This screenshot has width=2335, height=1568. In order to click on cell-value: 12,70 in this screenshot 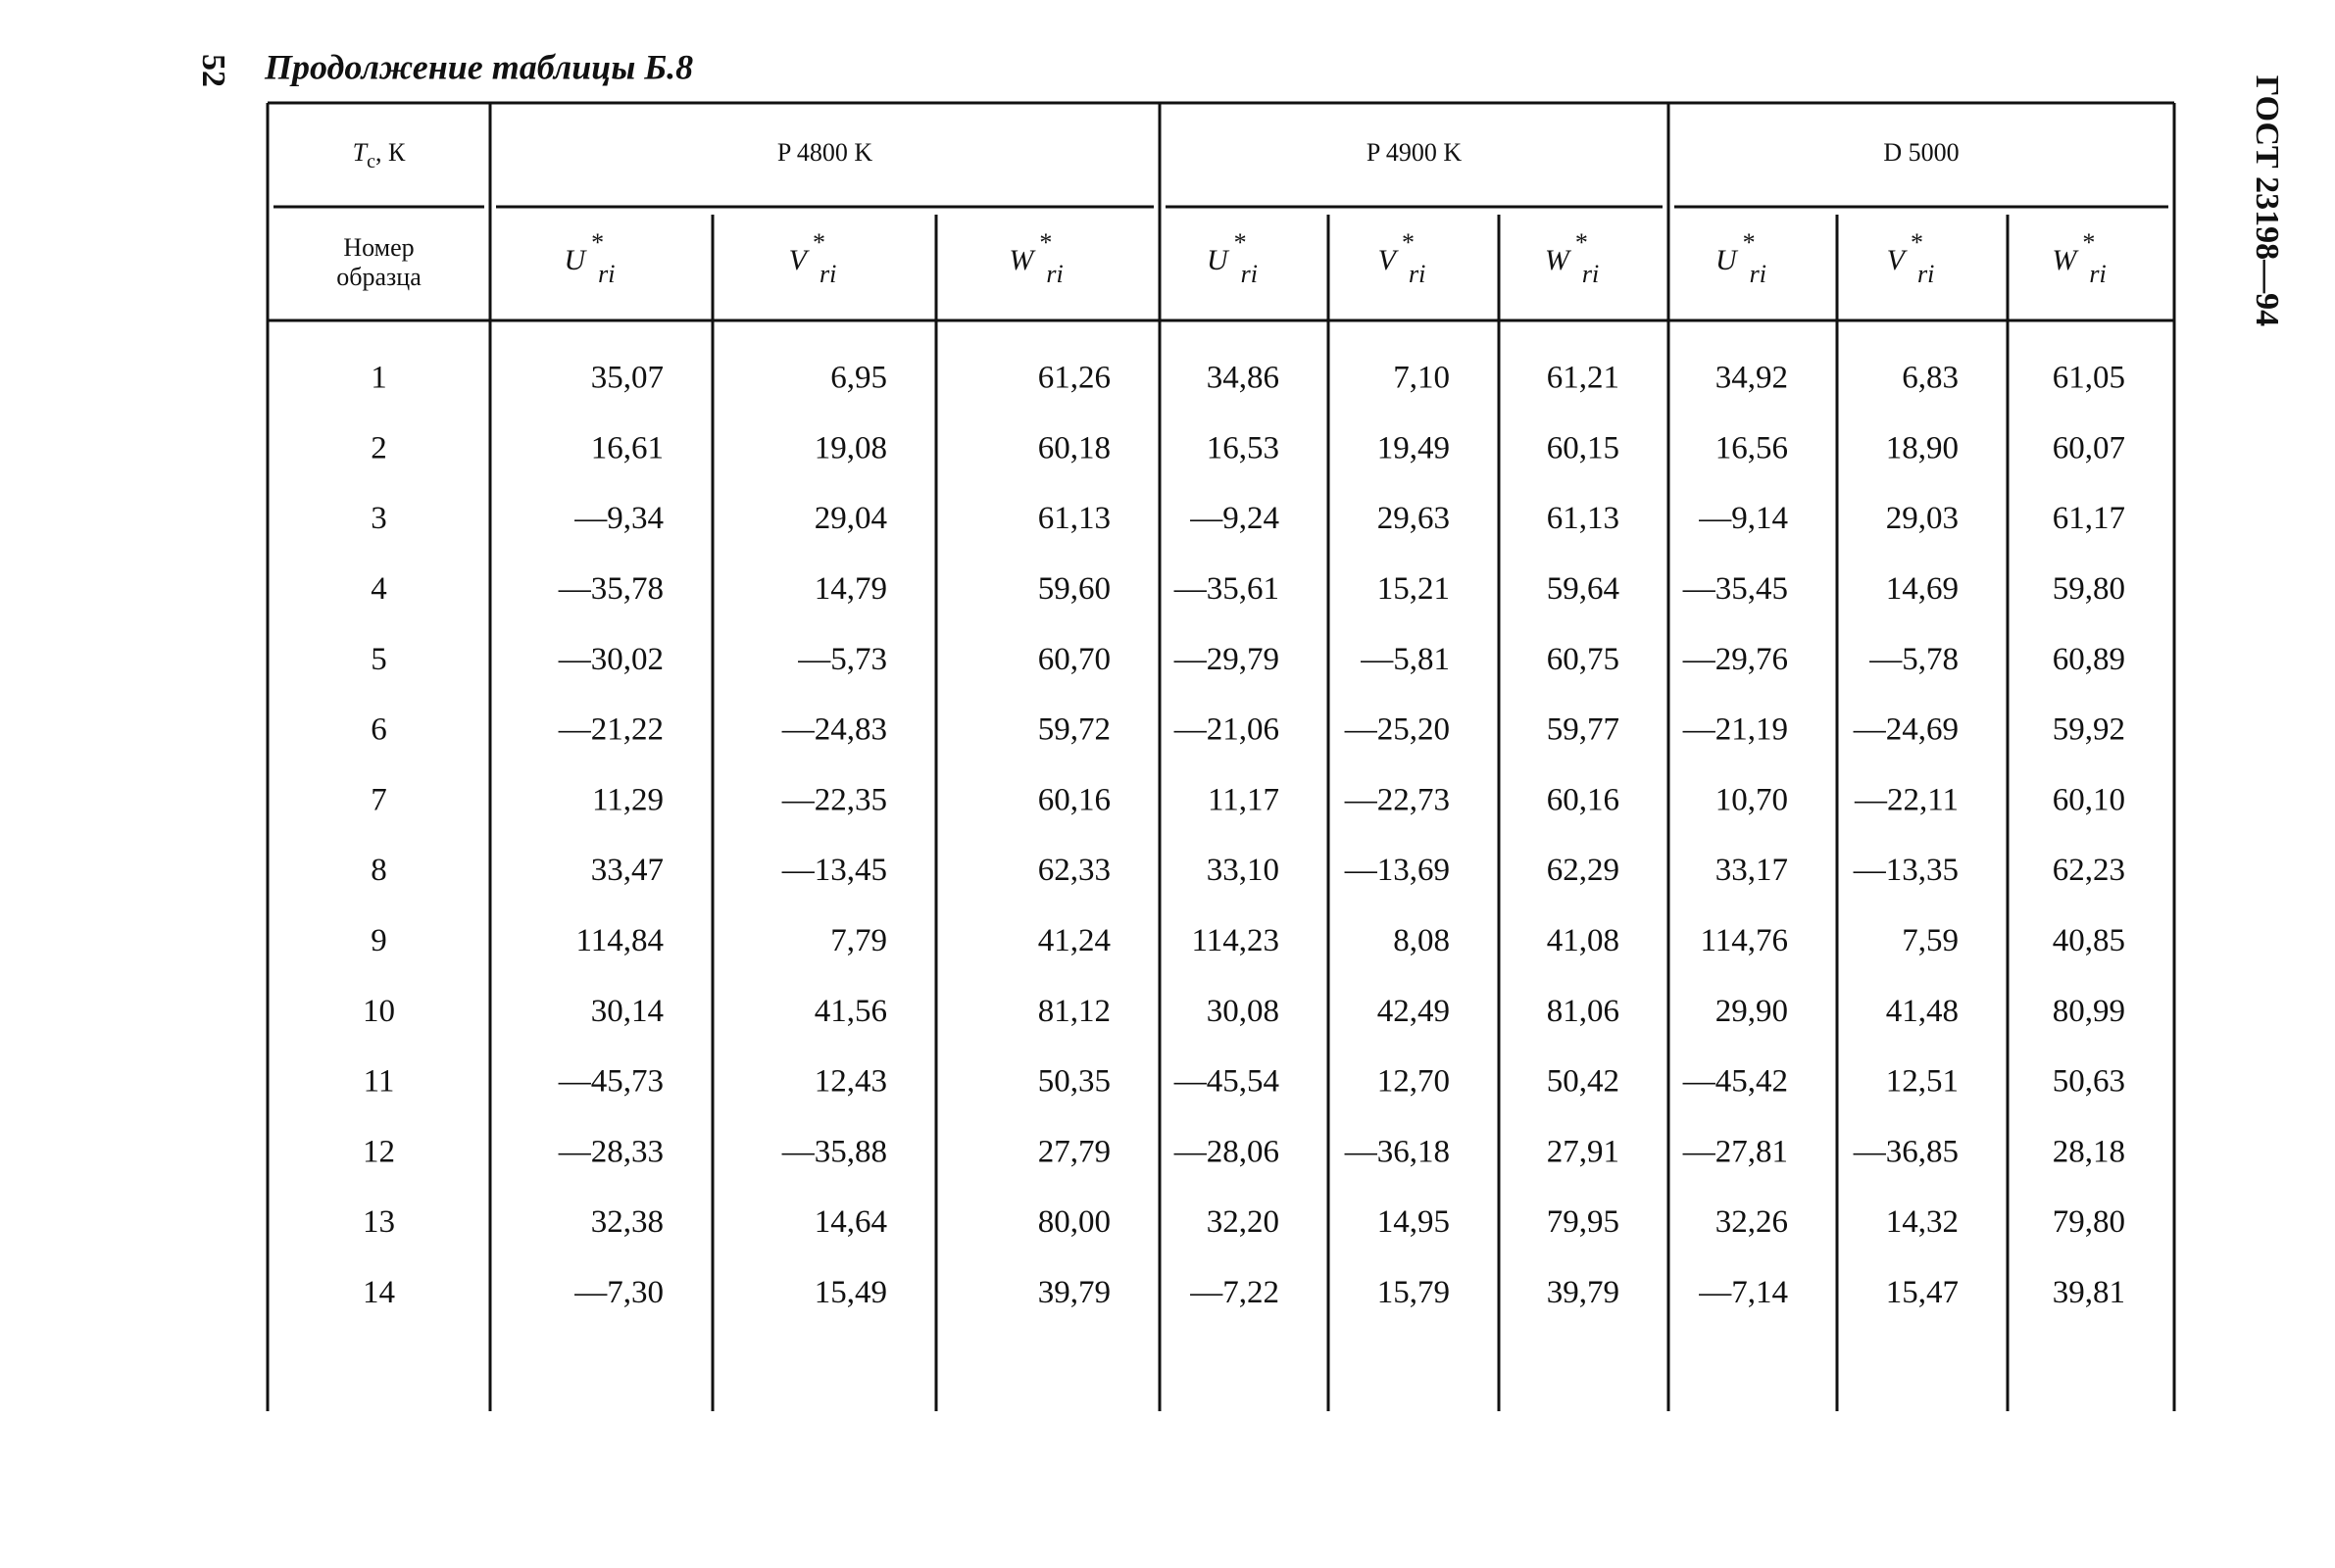, I will do `click(1413, 1082)`.